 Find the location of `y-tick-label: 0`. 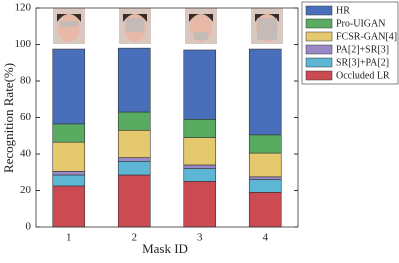

y-tick-label: 0 is located at coordinates (29, 227).